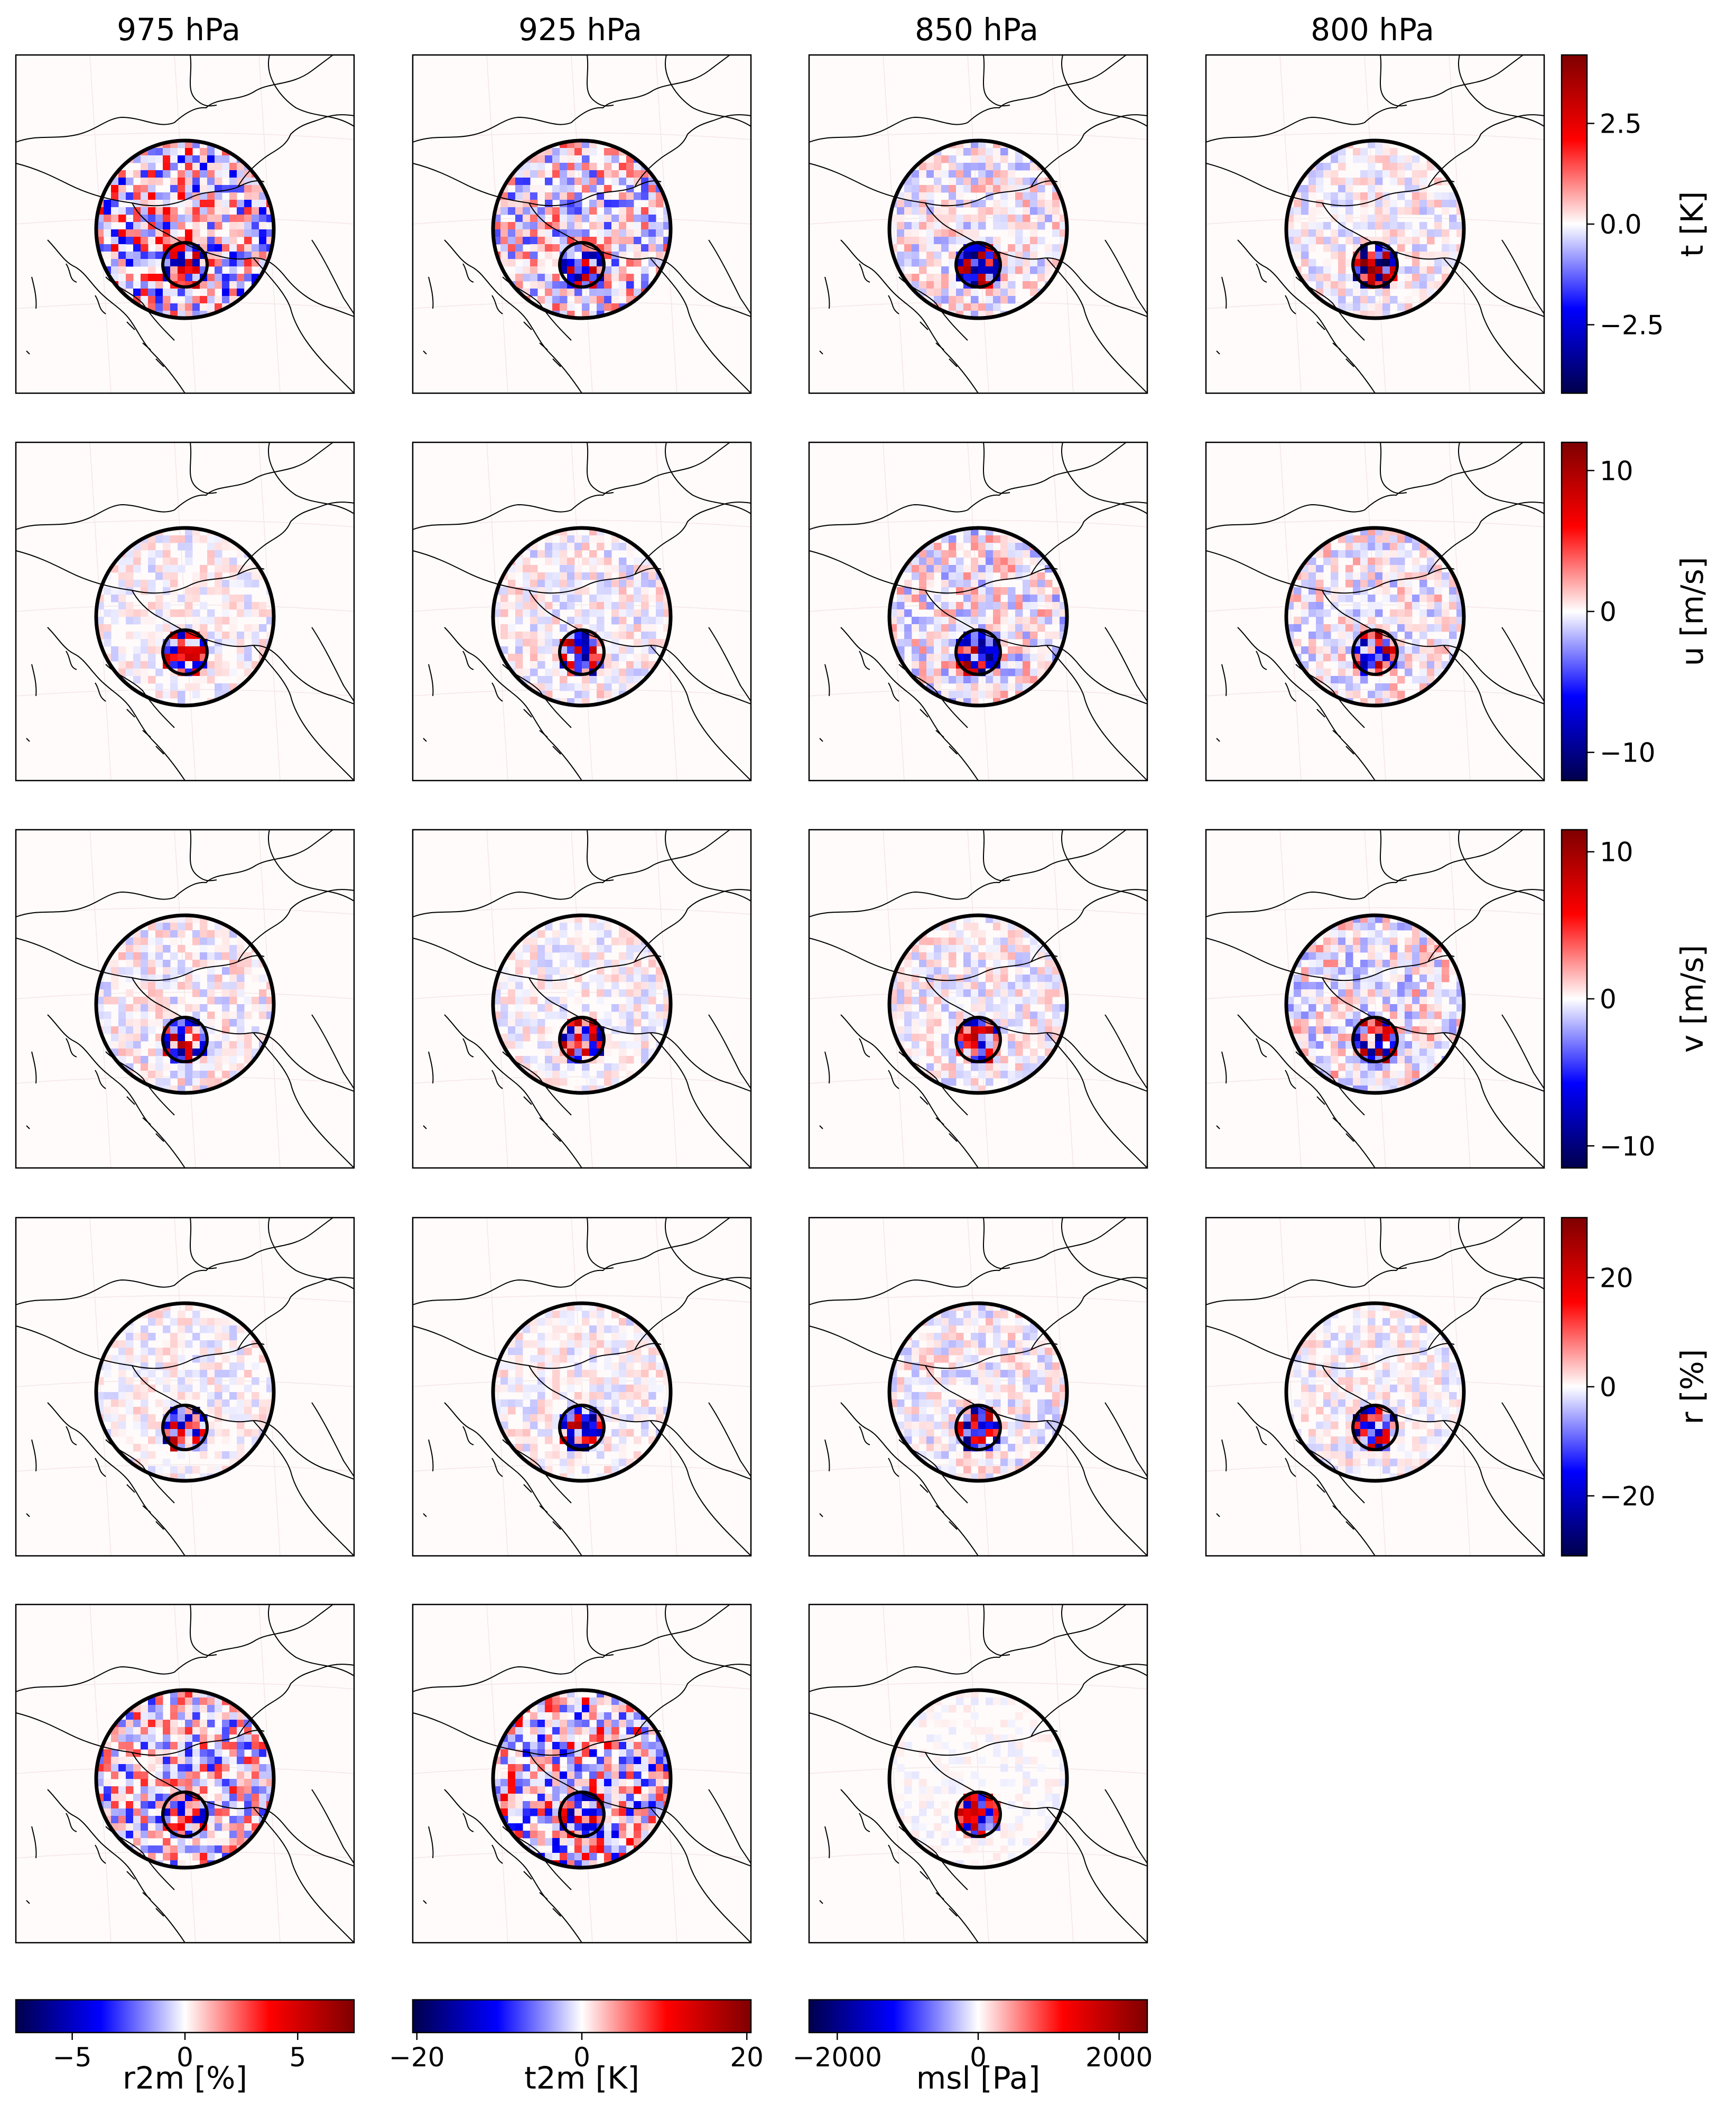 The height and width of the screenshot is (2106, 1736). I want to click on map-panel-r-850-hPa, so click(978, 1387).